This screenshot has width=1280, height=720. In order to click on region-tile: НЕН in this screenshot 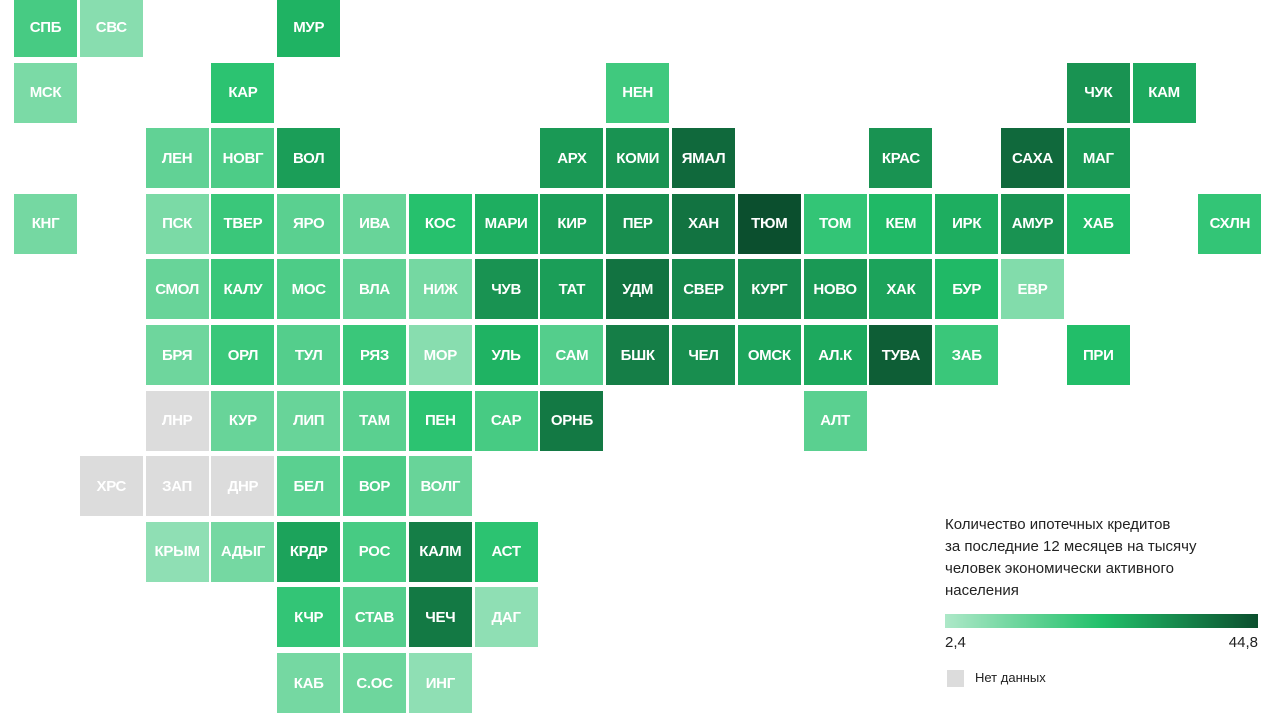, I will do `click(638, 92)`.